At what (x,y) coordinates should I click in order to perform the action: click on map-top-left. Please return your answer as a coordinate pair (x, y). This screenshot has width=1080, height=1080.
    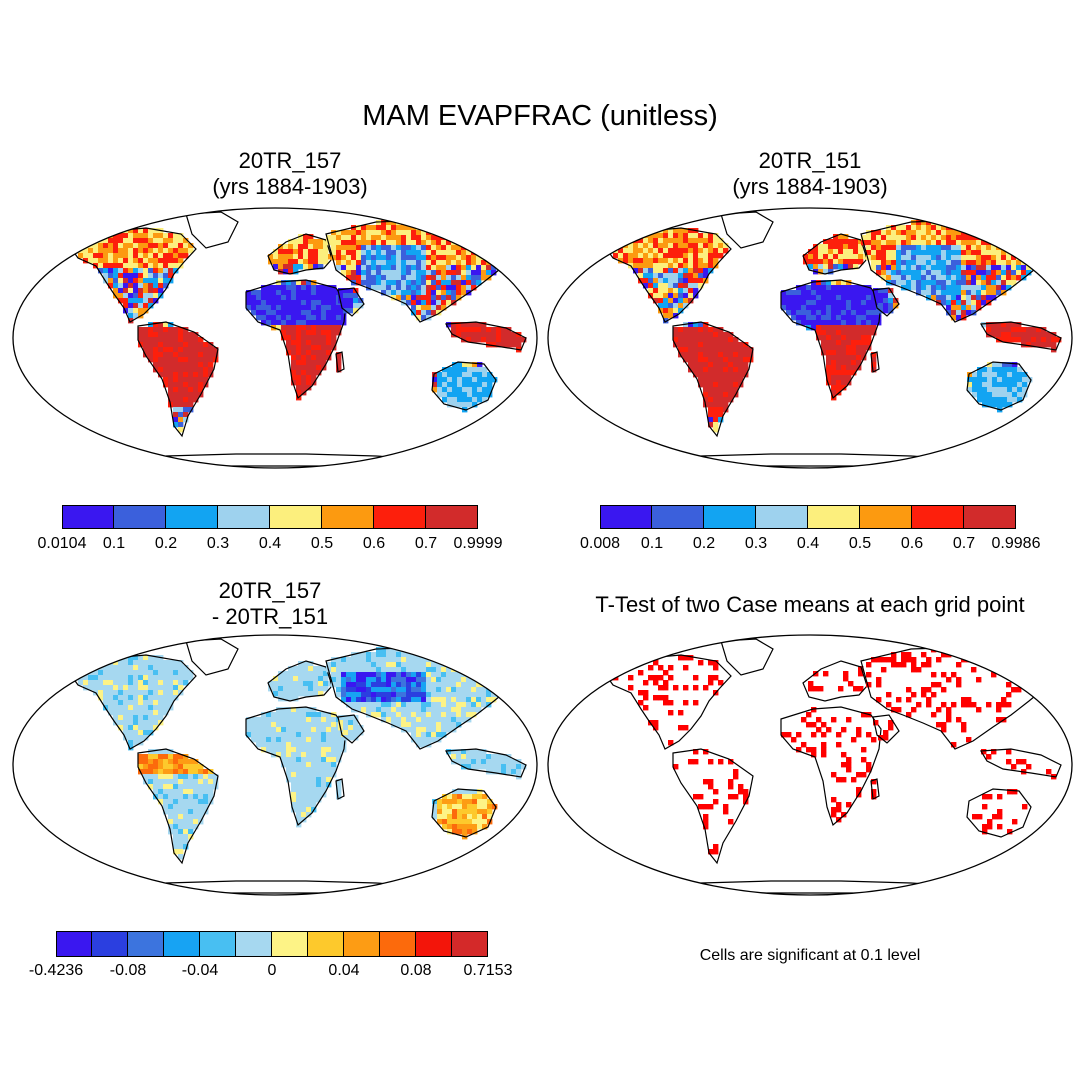
    Looking at the image, I should click on (275, 338).